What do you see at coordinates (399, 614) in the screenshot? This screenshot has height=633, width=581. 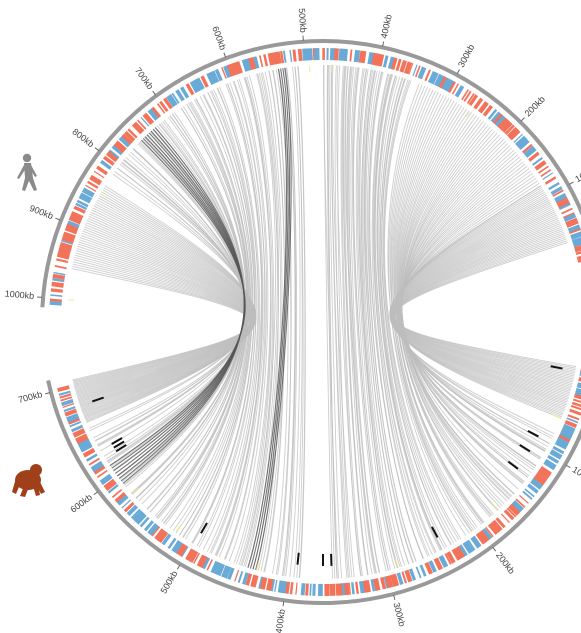 I see `tick-label: 300kb` at bounding box center [399, 614].